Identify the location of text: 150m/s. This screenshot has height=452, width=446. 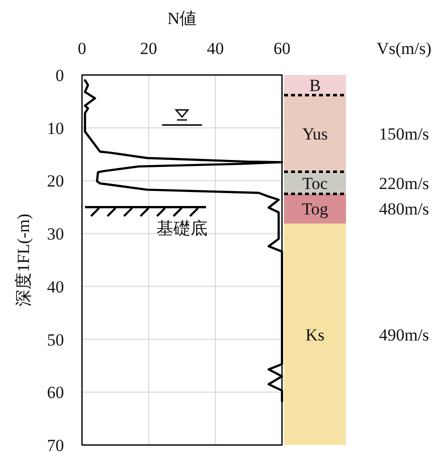
(404, 134).